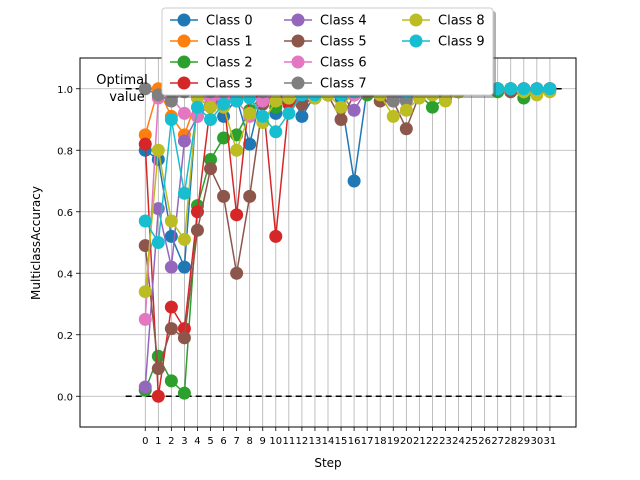  Describe the element at coordinates (229, 21) in the screenshot. I see `legend-label: Class 0` at that location.